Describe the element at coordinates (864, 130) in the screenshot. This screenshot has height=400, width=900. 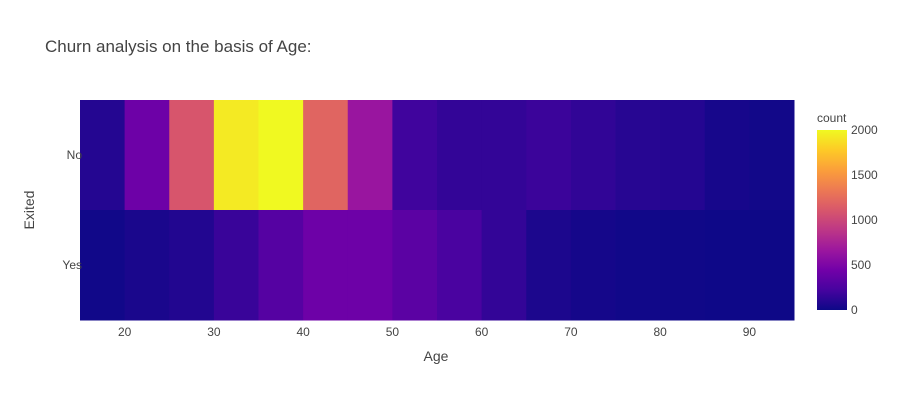
I see `colorbar-tick-label: 2000` at that location.